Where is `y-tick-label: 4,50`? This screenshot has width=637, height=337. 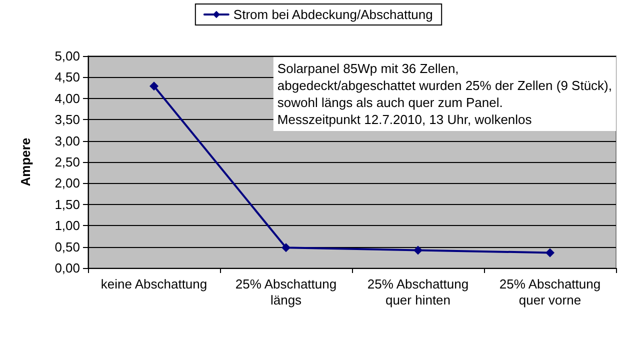
y-tick-label: 4,50 is located at coordinates (67, 77).